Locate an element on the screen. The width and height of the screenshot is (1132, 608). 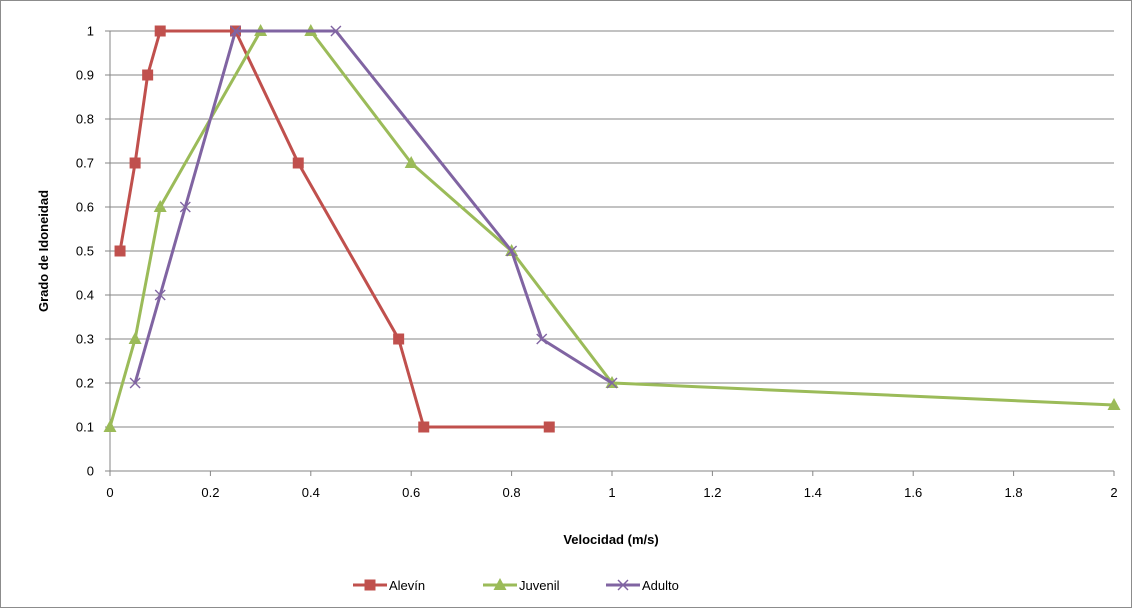
x-tick-label: 0.6 is located at coordinates (411, 492).